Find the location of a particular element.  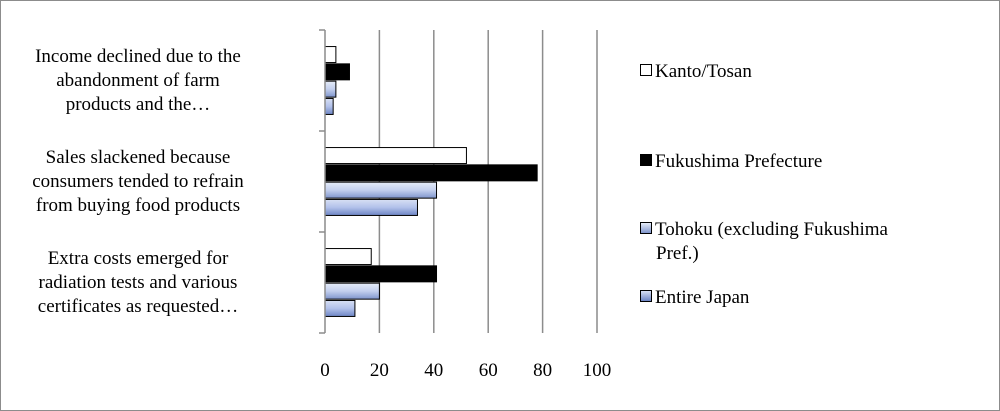

bar-entire-japan-cat2 is located at coordinates (340, 308).